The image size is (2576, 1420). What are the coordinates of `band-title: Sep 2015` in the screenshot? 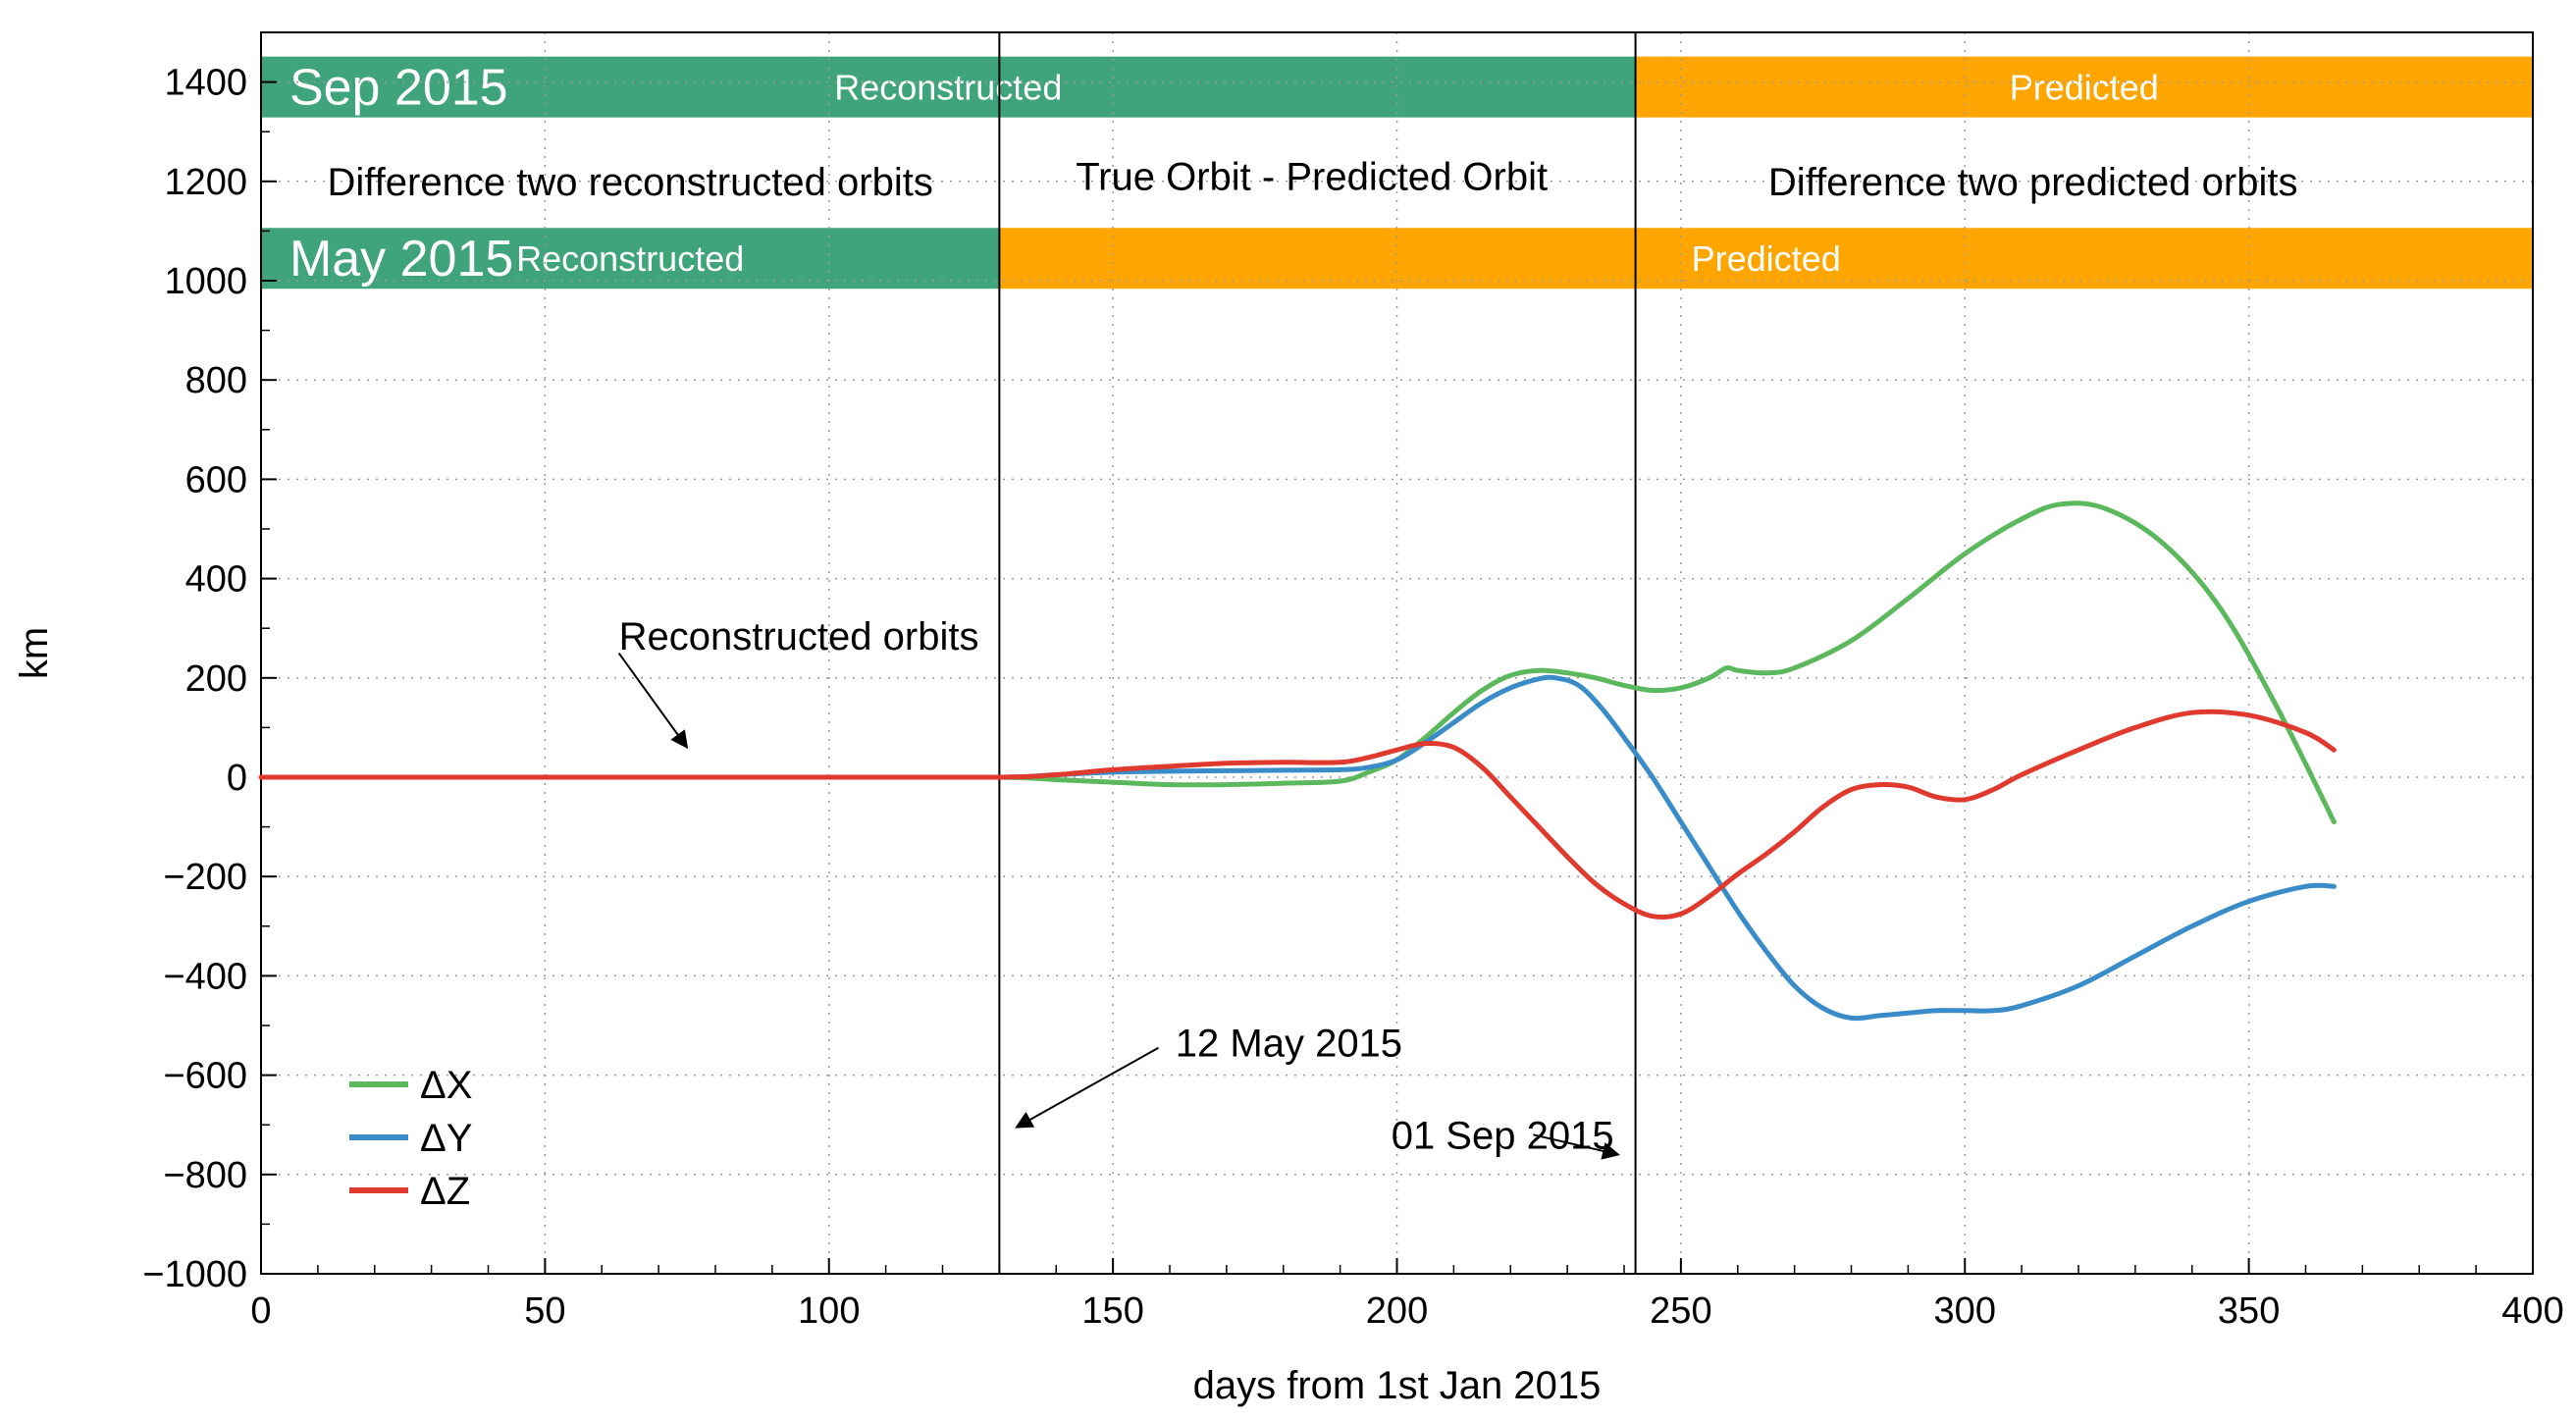 It's located at (398, 88).